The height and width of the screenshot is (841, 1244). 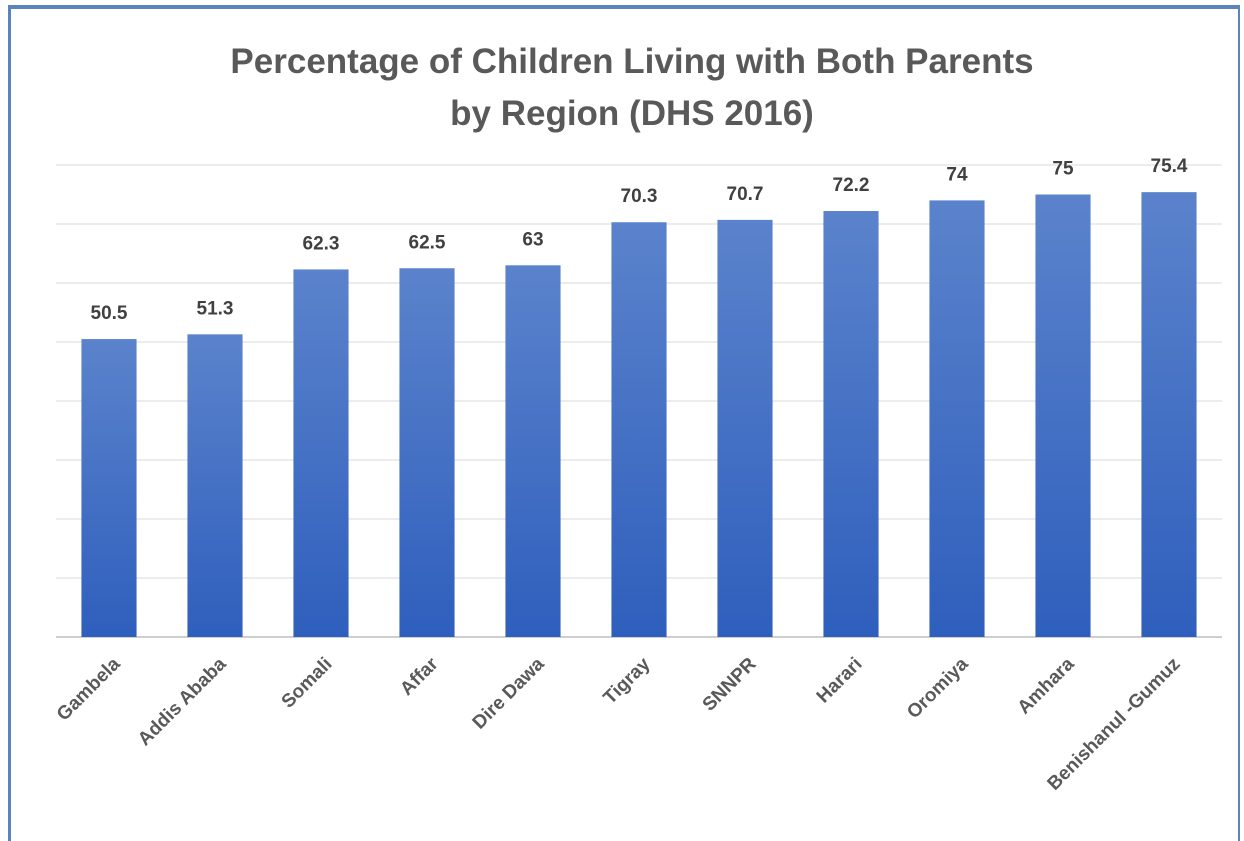 I want to click on x-tick-label: Affar, so click(x=419, y=676).